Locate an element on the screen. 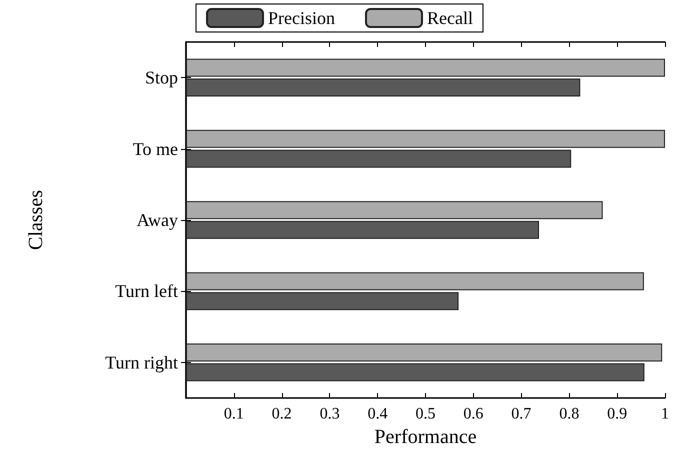 This screenshot has height=452, width=679. x-tick-label: 0.7 is located at coordinates (521, 414).